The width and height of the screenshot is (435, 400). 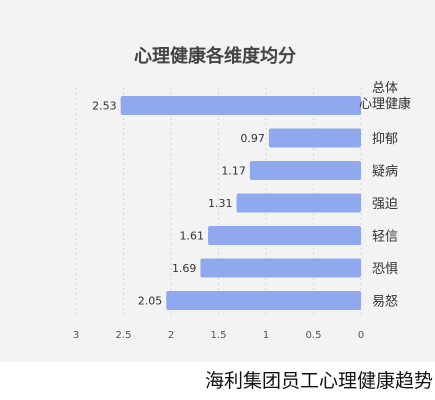 I want to click on value-label: 1.31, so click(x=220, y=203).